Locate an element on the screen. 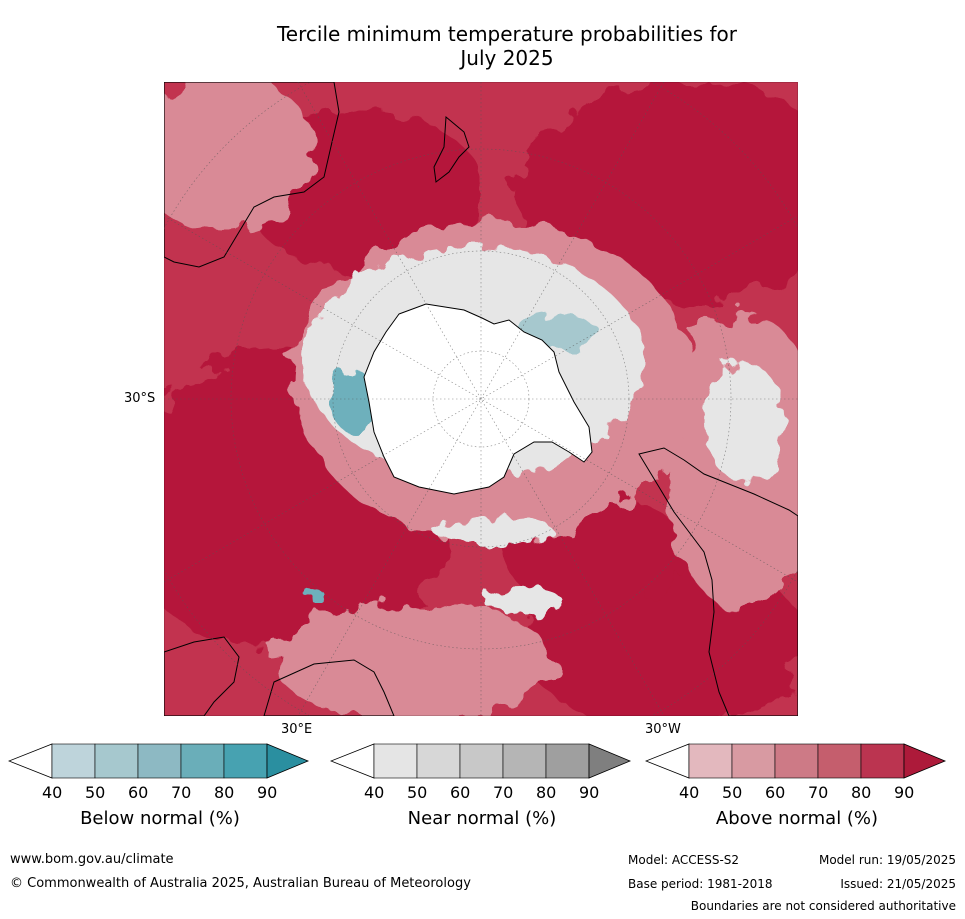  issued-date: Issued: 21/05/2025 is located at coordinates (898, 884).